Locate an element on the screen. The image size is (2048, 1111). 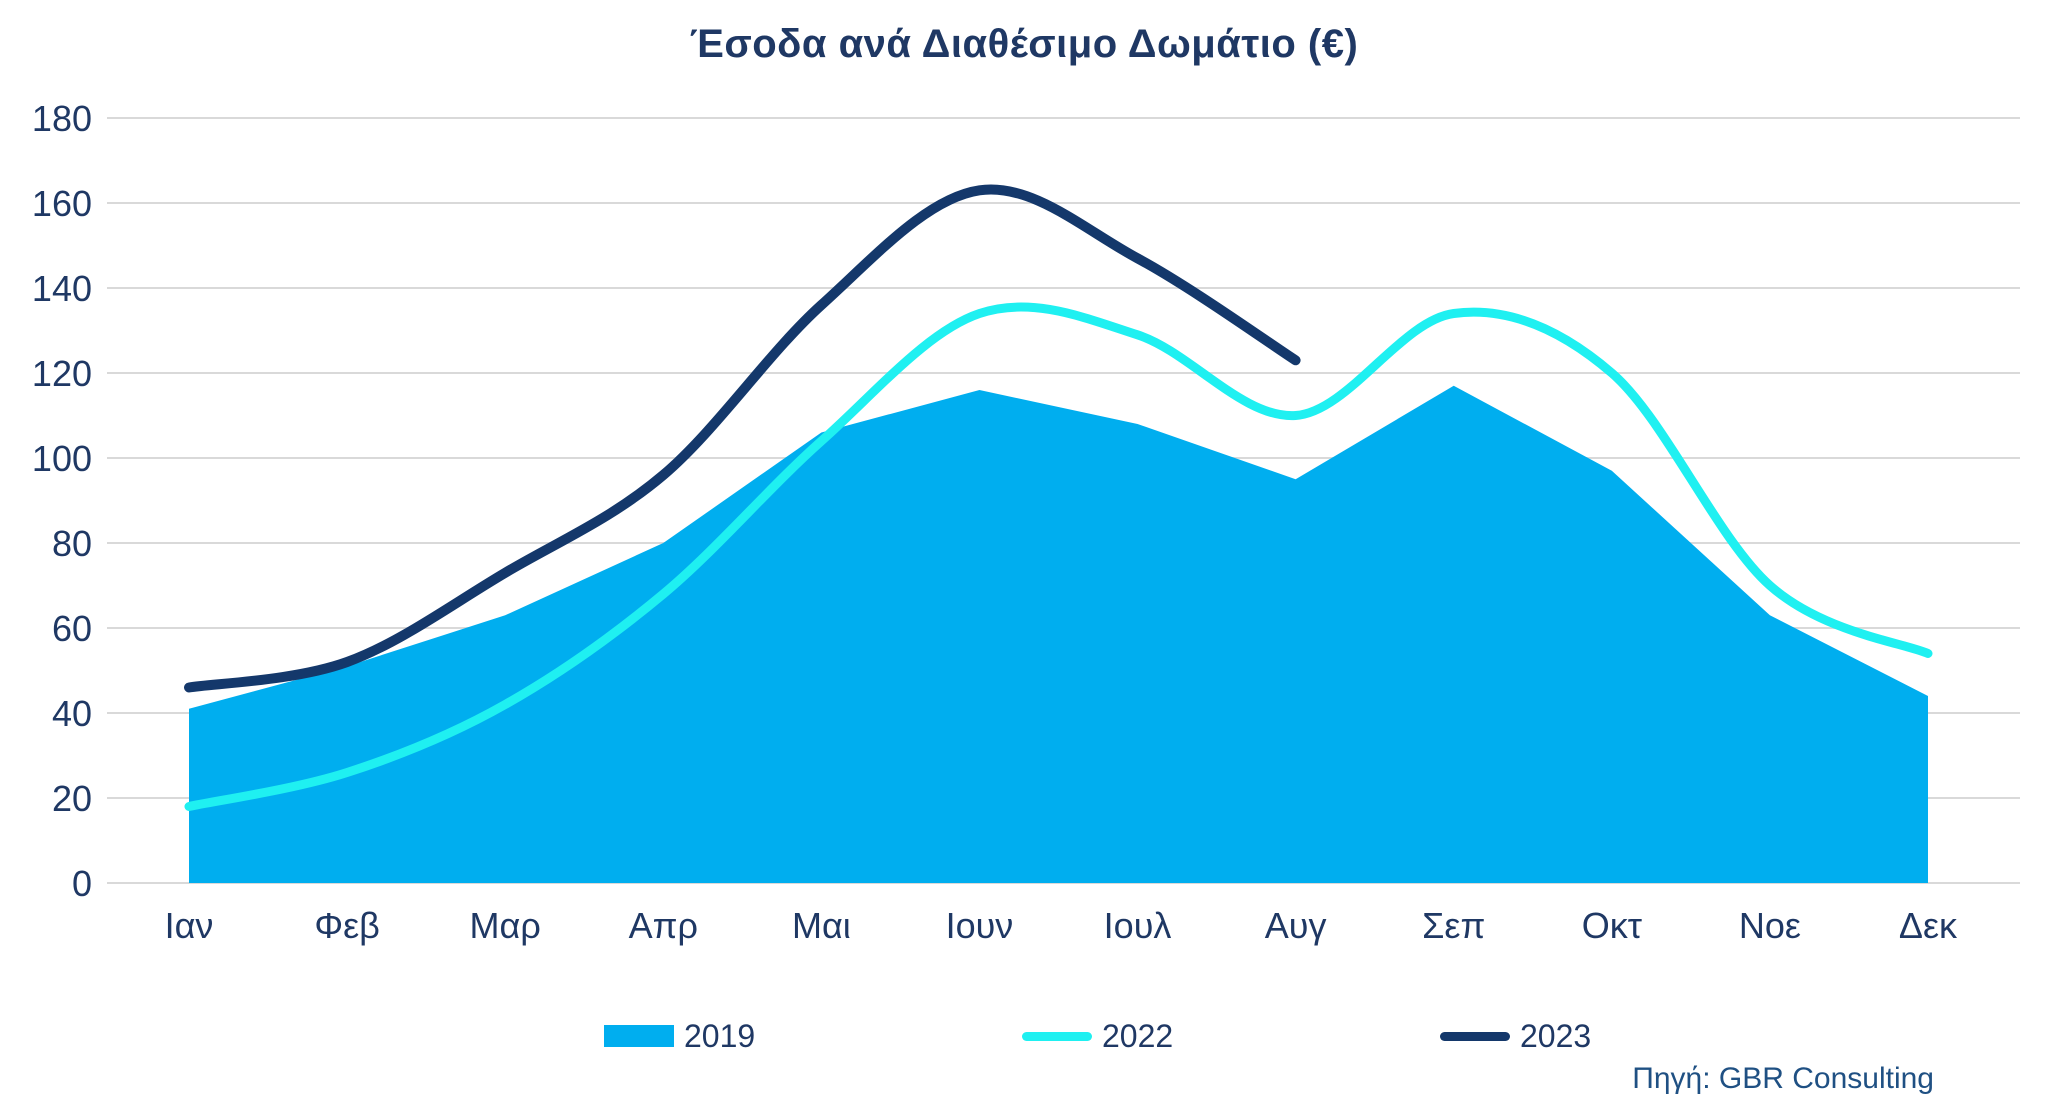
legend-swatch-2023 is located at coordinates (1475, 1036).